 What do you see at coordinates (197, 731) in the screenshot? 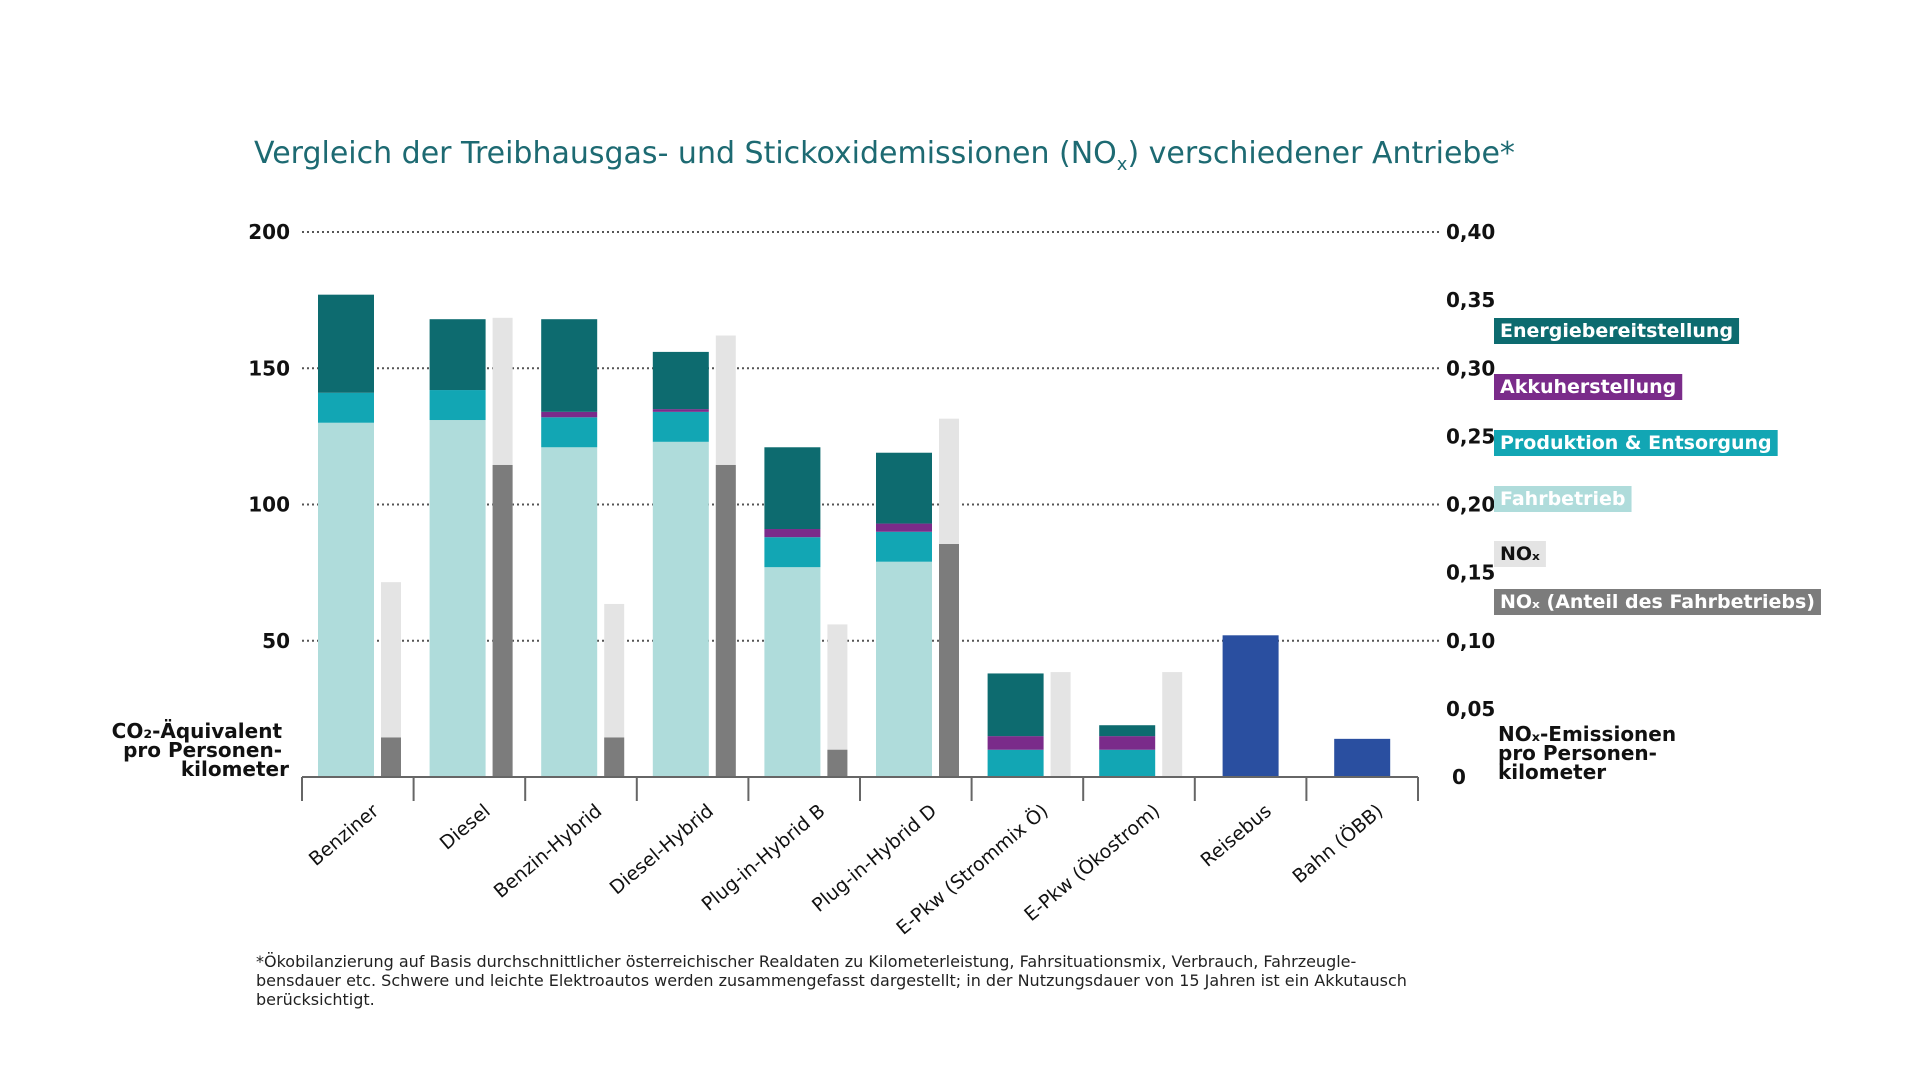
I see `left-axis-label-line: CO₂-Äquivalent` at bounding box center [197, 731].